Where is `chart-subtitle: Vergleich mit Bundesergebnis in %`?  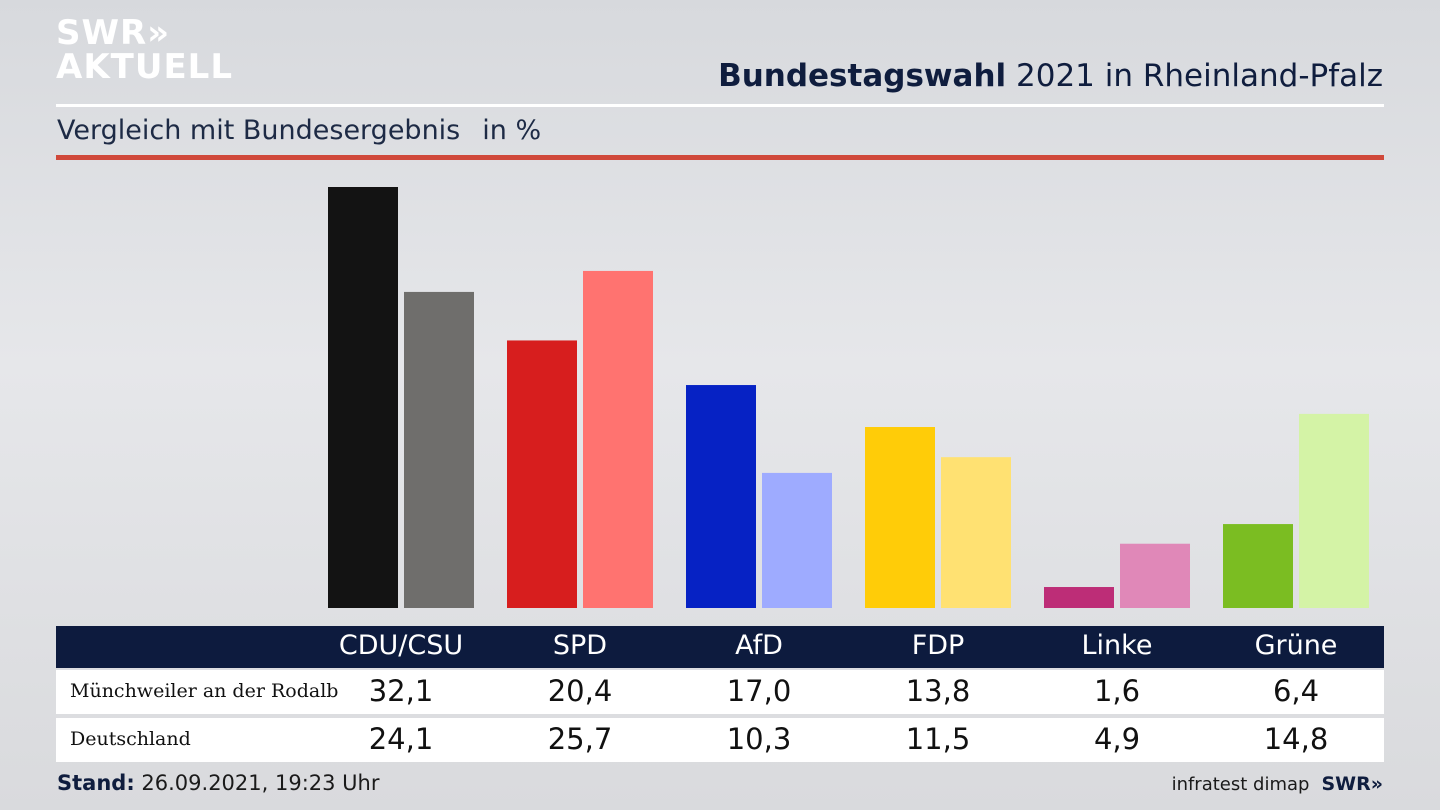
chart-subtitle: Vergleich mit Bundesergebnis in % is located at coordinates (299, 130).